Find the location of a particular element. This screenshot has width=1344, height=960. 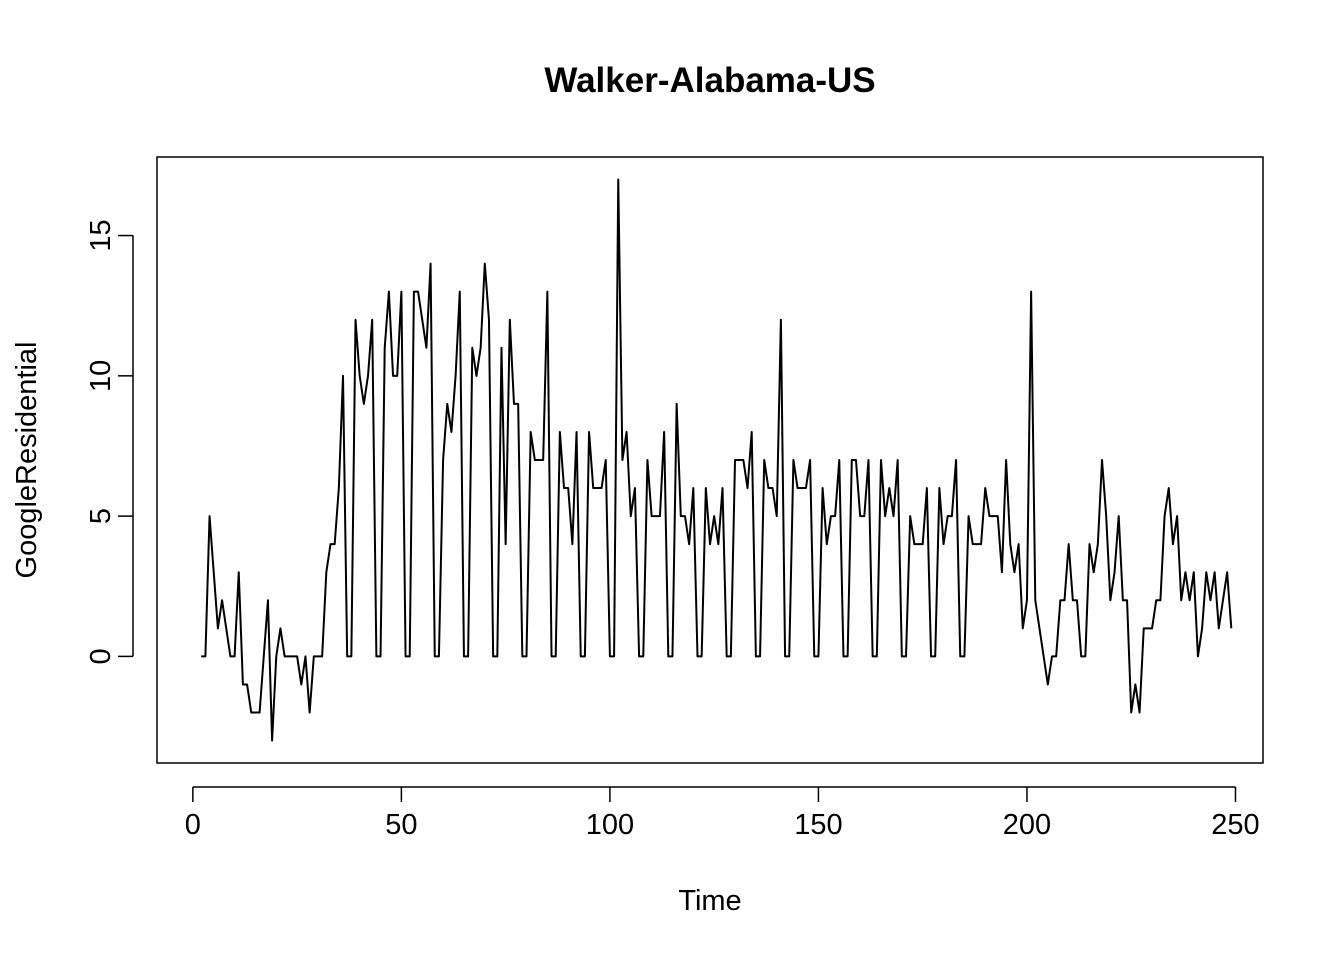

y-tick-label: 5 is located at coordinates (101, 516).